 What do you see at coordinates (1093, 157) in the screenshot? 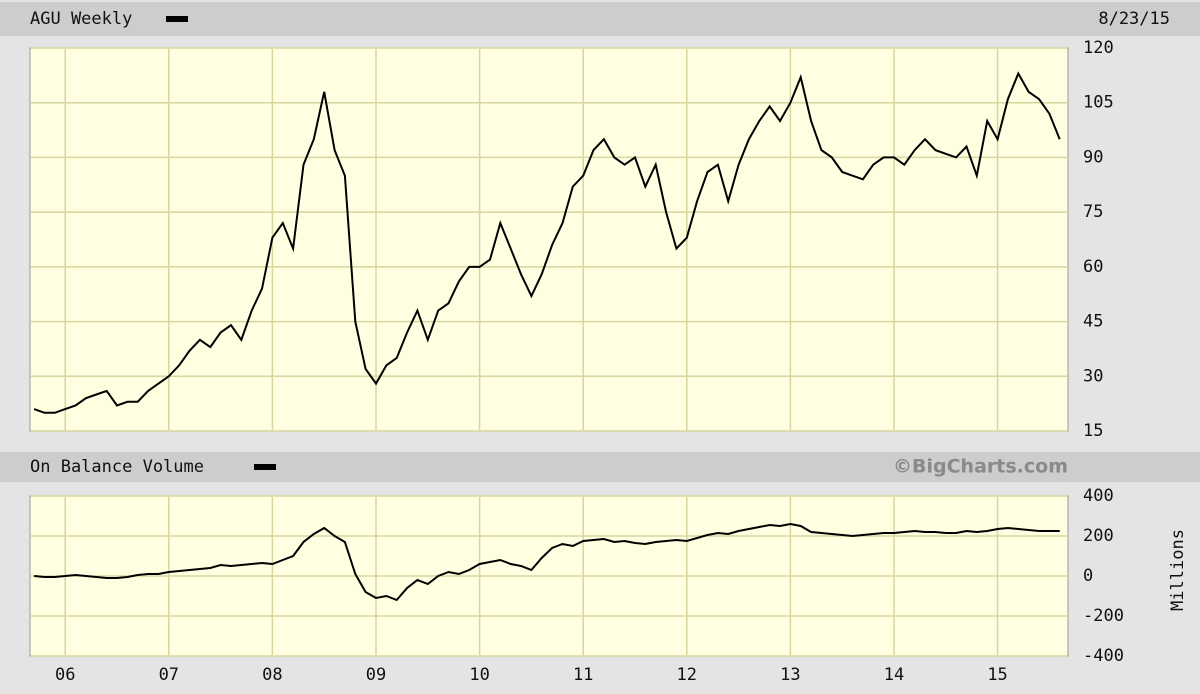
I see `y-tick-label: 90` at bounding box center [1093, 157].